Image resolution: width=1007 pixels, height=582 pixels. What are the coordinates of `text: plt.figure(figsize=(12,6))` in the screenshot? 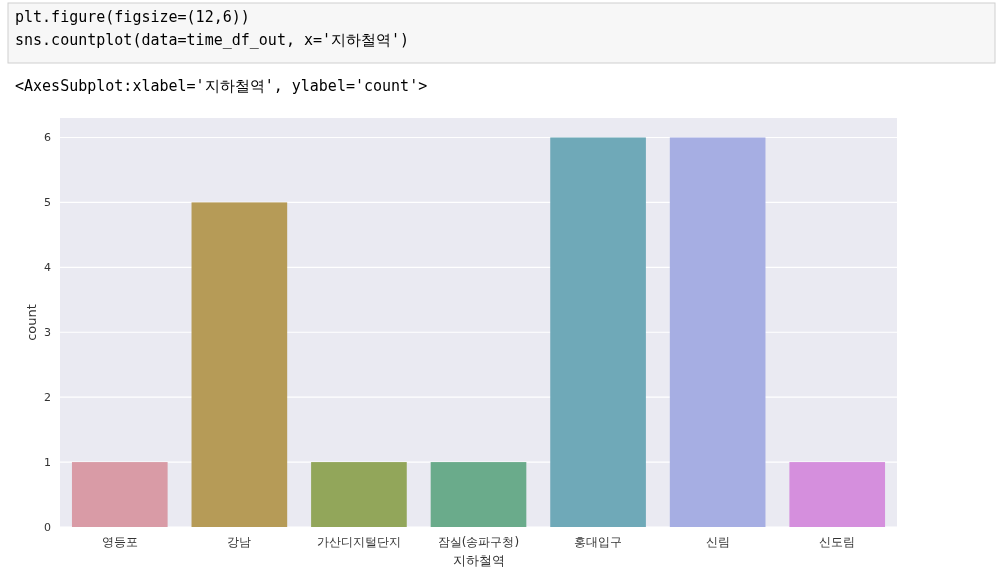 It's located at (132, 17).